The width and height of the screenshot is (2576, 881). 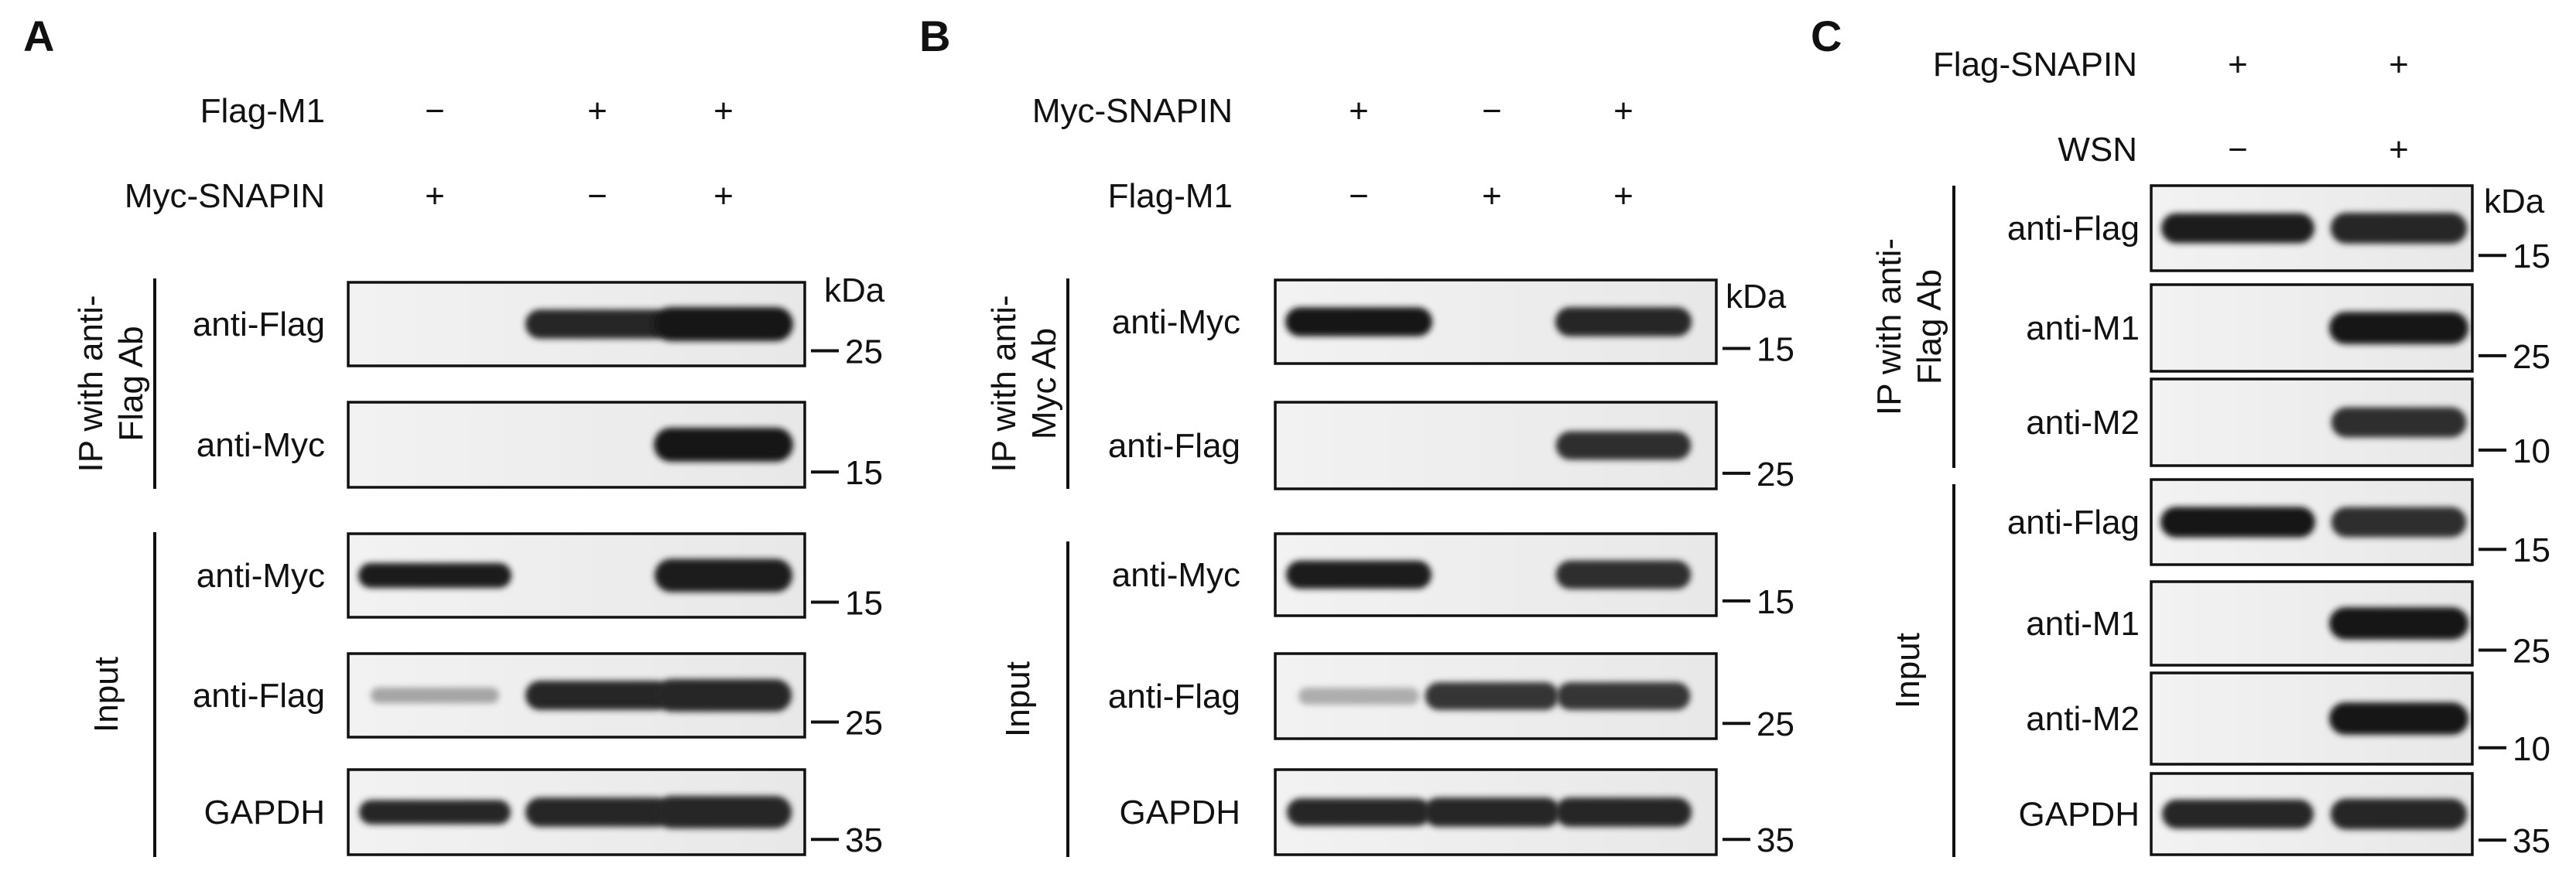 I want to click on section-label-line: Myc Ab, so click(x=1044, y=383).